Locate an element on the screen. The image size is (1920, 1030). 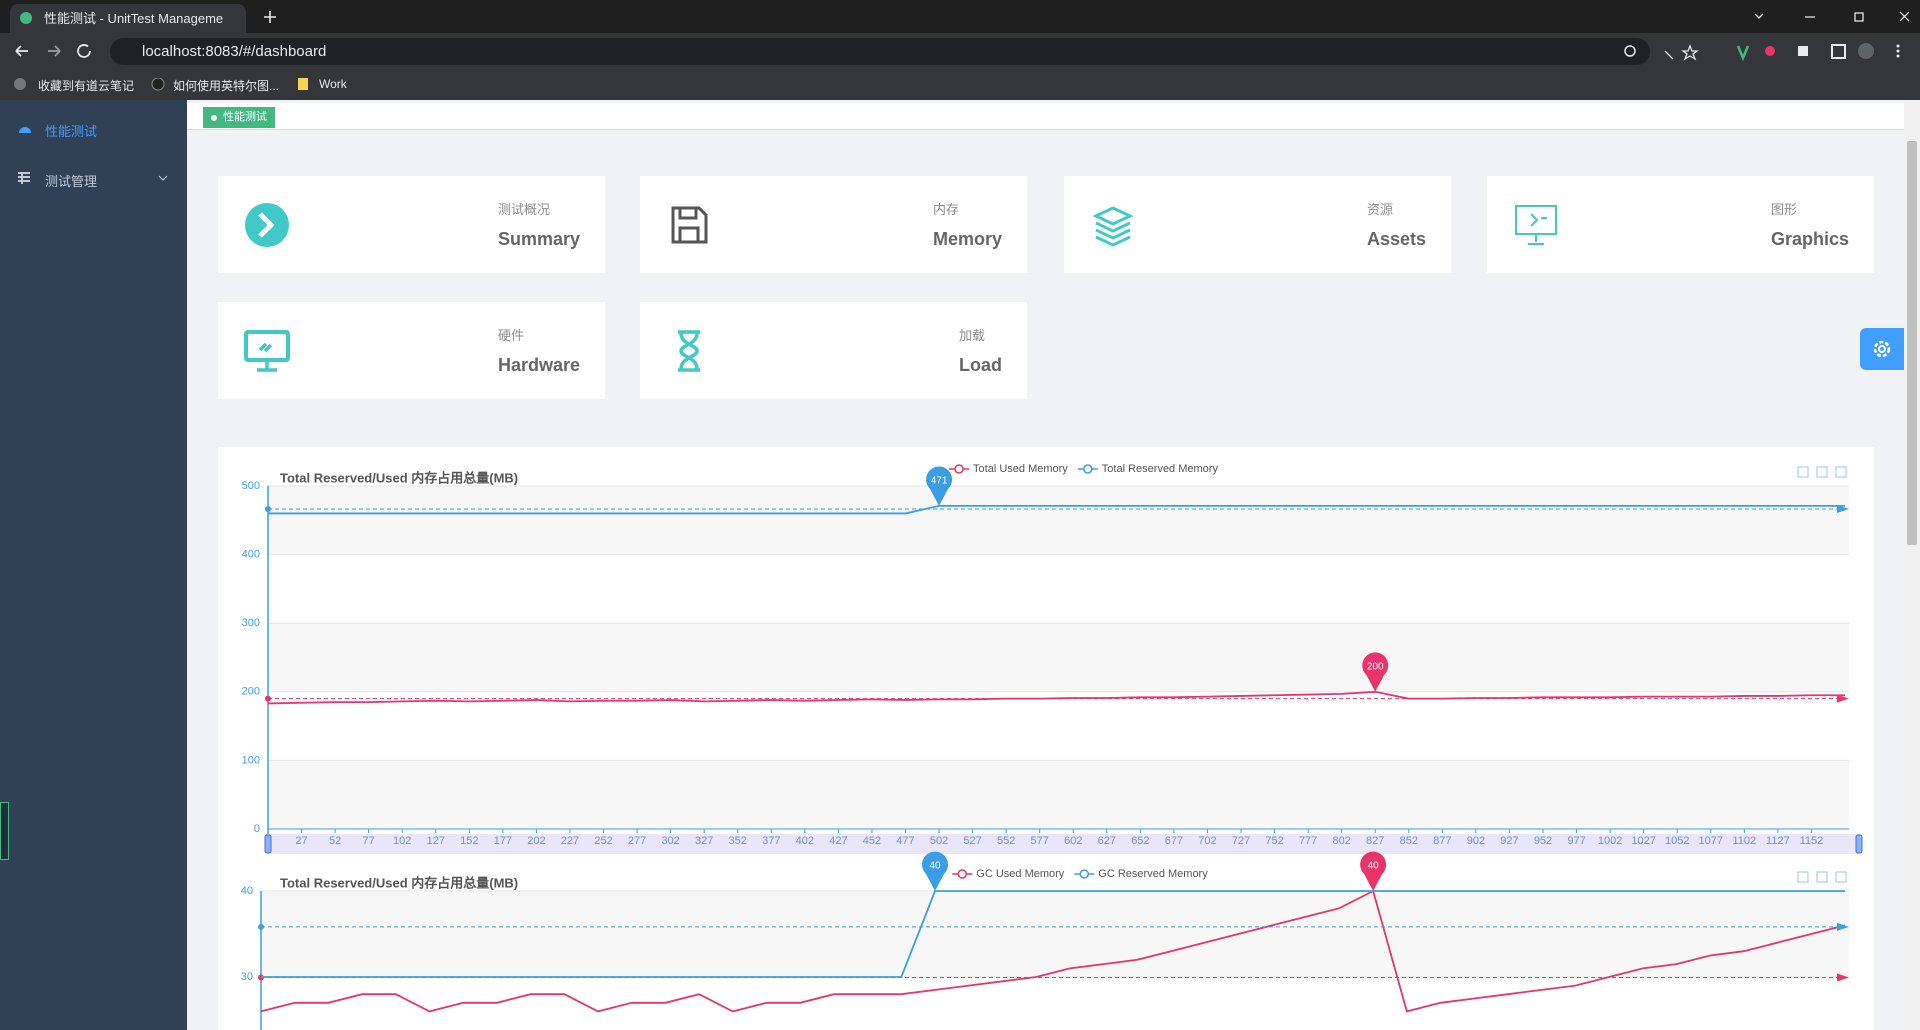
max-label: 200 is located at coordinates (1375, 666).